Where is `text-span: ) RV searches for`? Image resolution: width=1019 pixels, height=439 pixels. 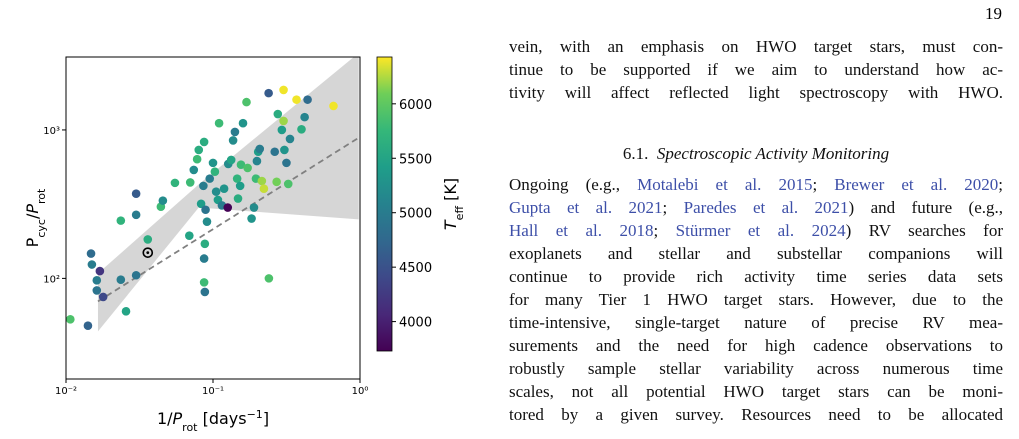 text-span: ) RV searches for is located at coordinates (924, 230).